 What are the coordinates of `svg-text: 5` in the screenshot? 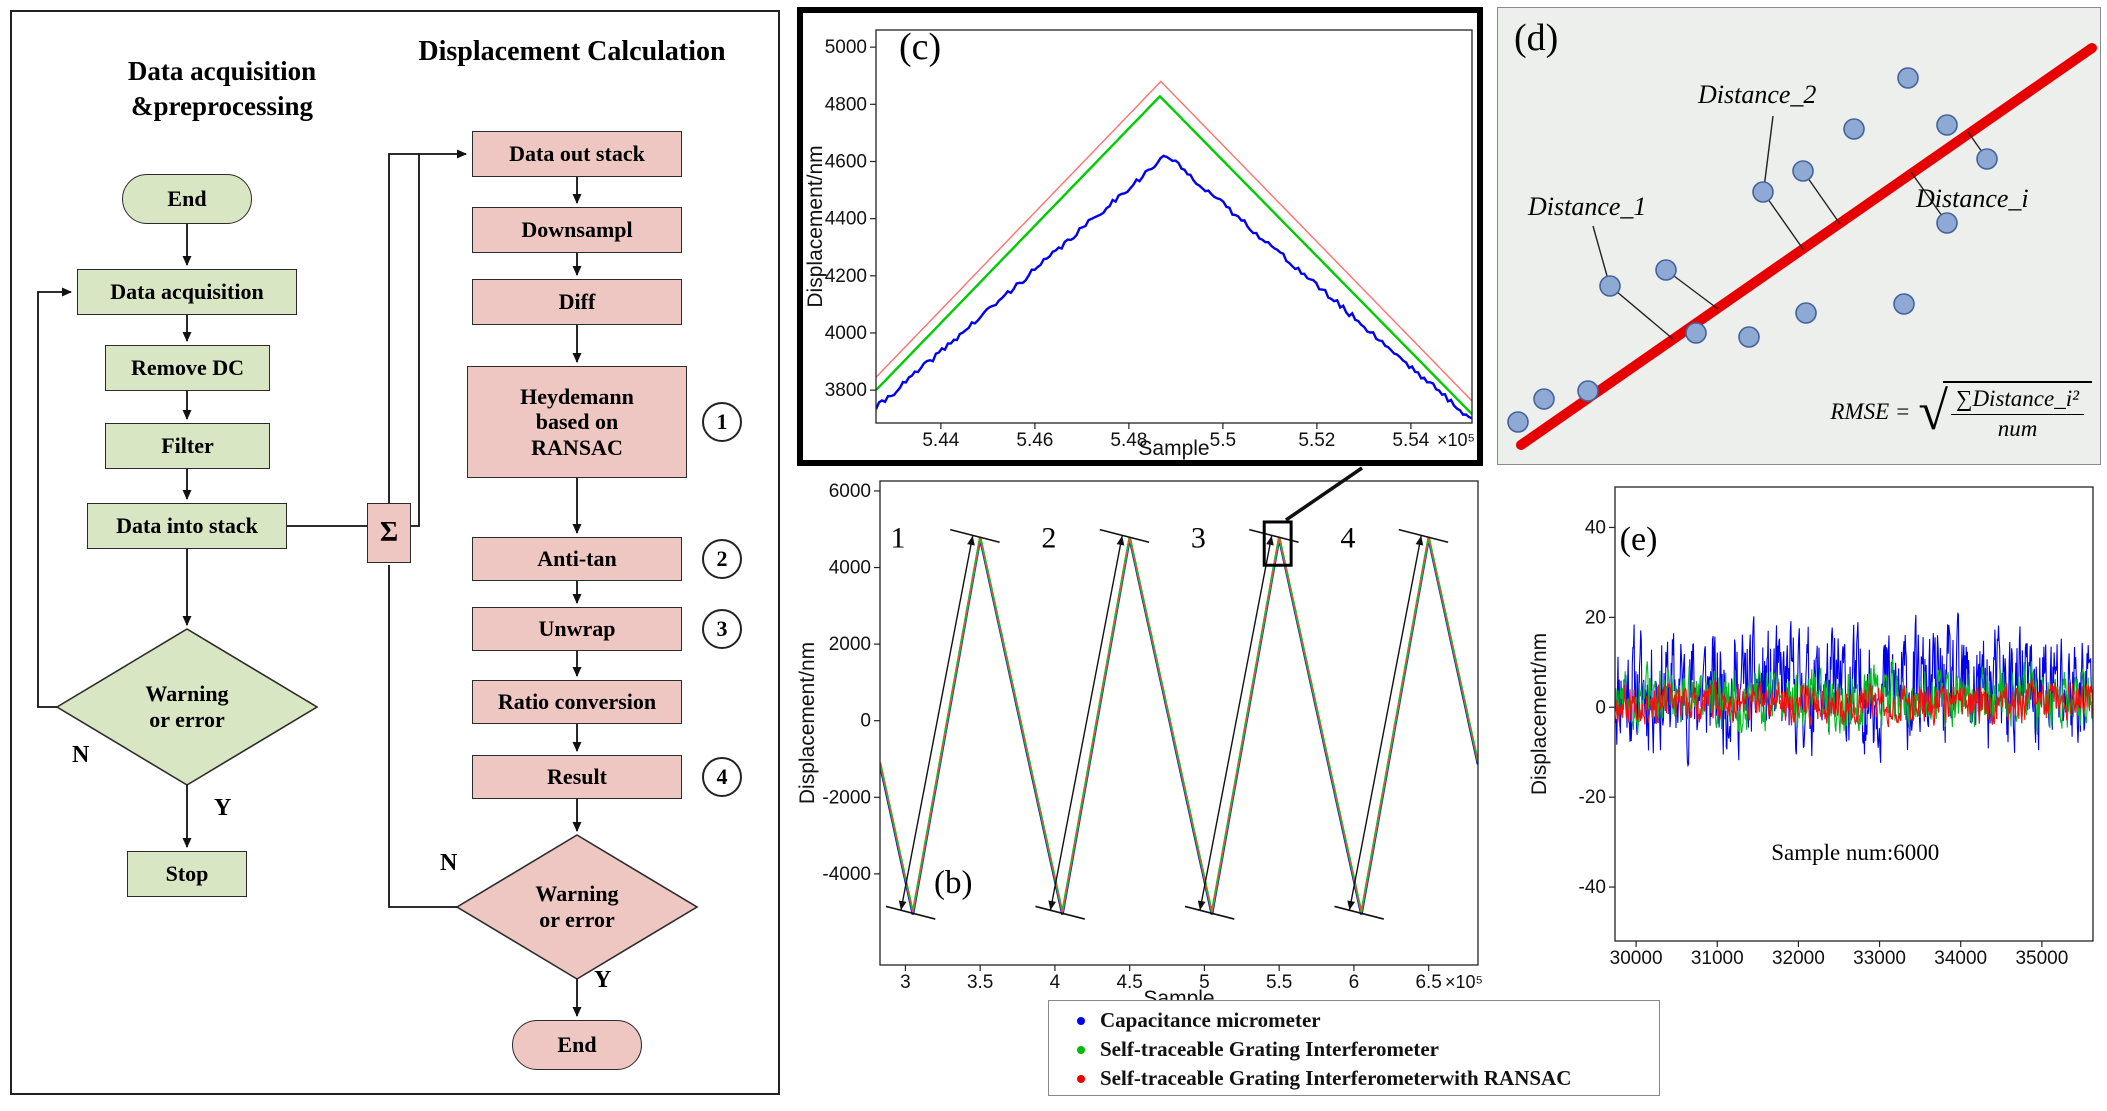 It's located at (1204, 982).